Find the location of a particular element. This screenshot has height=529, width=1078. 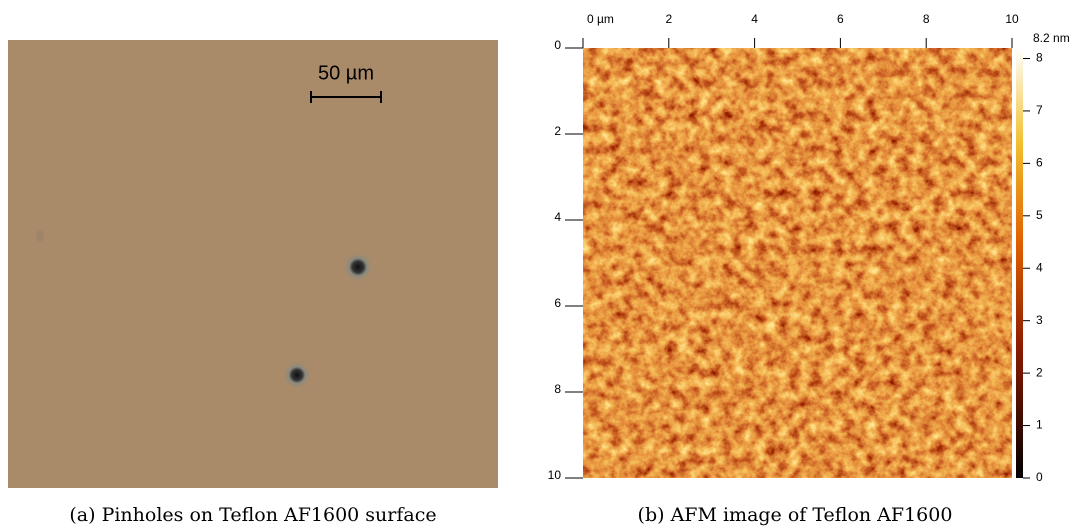

y-tick-label: 6 is located at coordinates (557, 303).